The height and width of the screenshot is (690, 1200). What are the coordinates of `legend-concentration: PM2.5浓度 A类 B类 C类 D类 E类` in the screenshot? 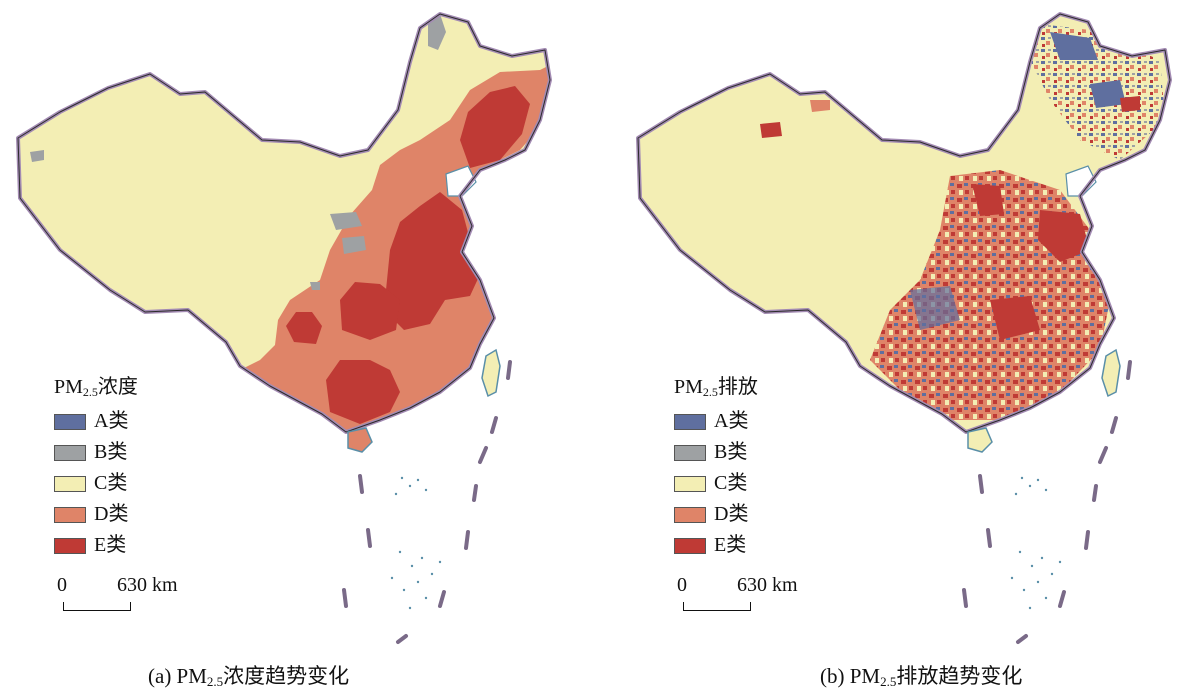 It's located at (96, 466).